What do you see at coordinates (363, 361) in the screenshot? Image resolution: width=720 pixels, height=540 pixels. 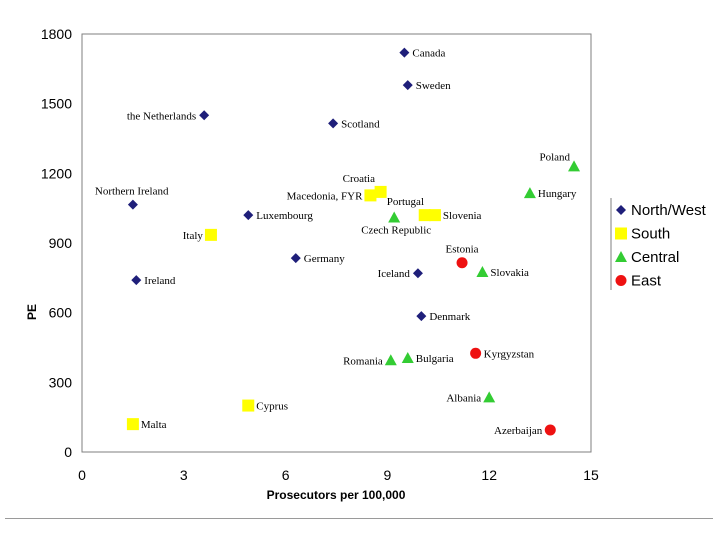 I see `data-point-label: Romania` at bounding box center [363, 361].